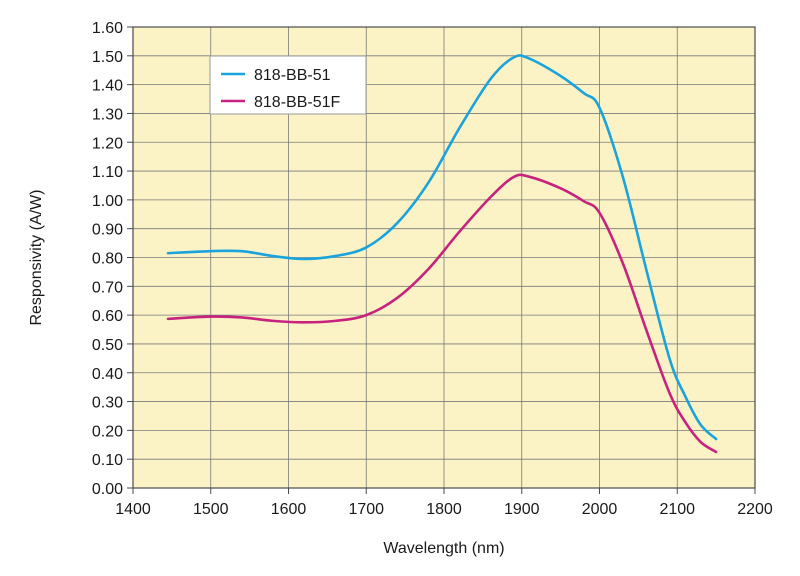  What do you see at coordinates (289, 509) in the screenshot?
I see `x-tick-label-1600: 1600` at bounding box center [289, 509].